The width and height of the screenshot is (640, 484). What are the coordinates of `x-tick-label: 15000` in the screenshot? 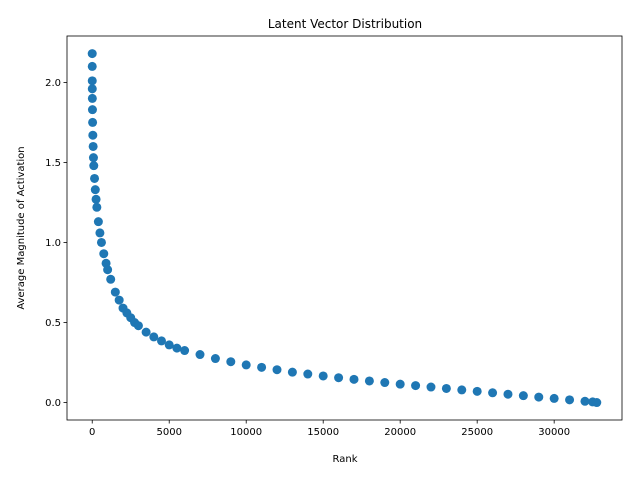 It's located at (323, 432).